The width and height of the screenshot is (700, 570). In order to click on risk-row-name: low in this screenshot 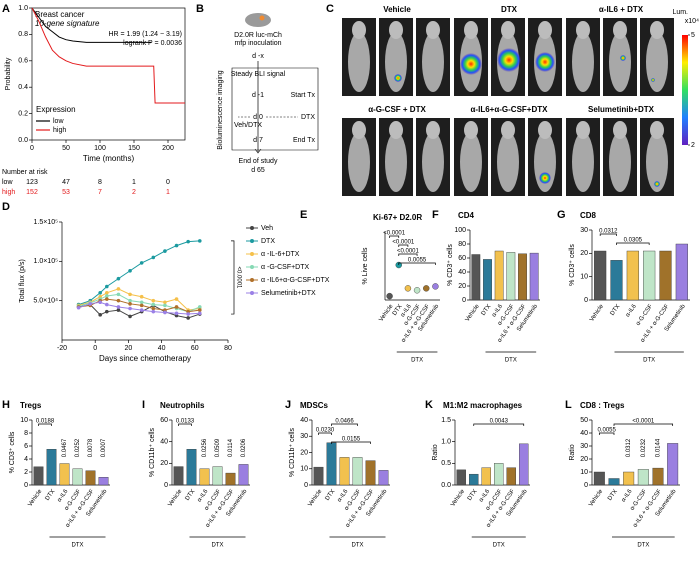, I will do `click(7, 182)`.